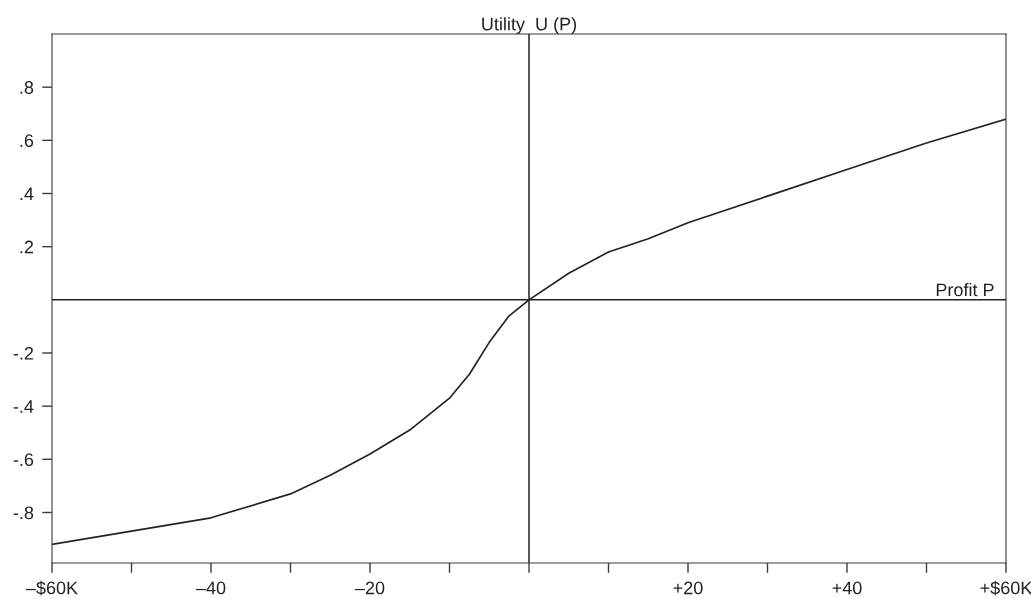 Image resolution: width=1031 pixels, height=599 pixels. Describe the element at coordinates (847, 588) in the screenshot. I see `x-tick-label: +40` at that location.